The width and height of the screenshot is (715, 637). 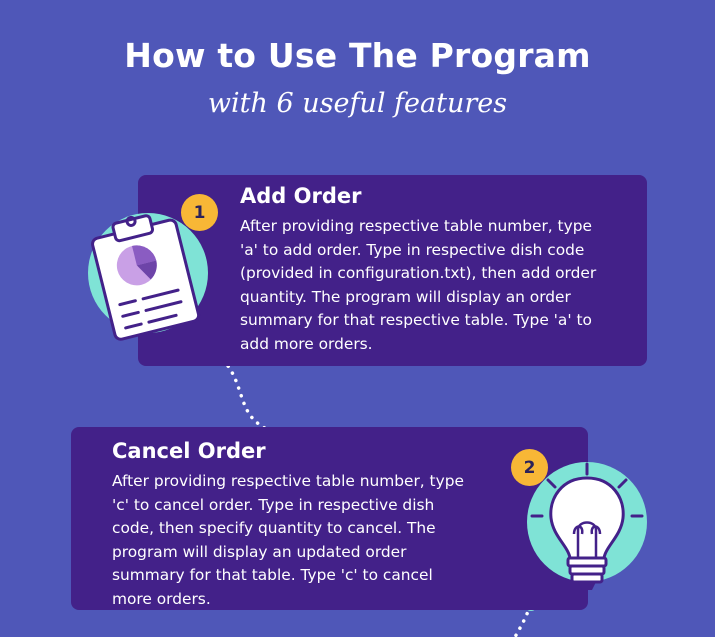 I want to click on description-line: program will display an updated order, so click(x=259, y=551).